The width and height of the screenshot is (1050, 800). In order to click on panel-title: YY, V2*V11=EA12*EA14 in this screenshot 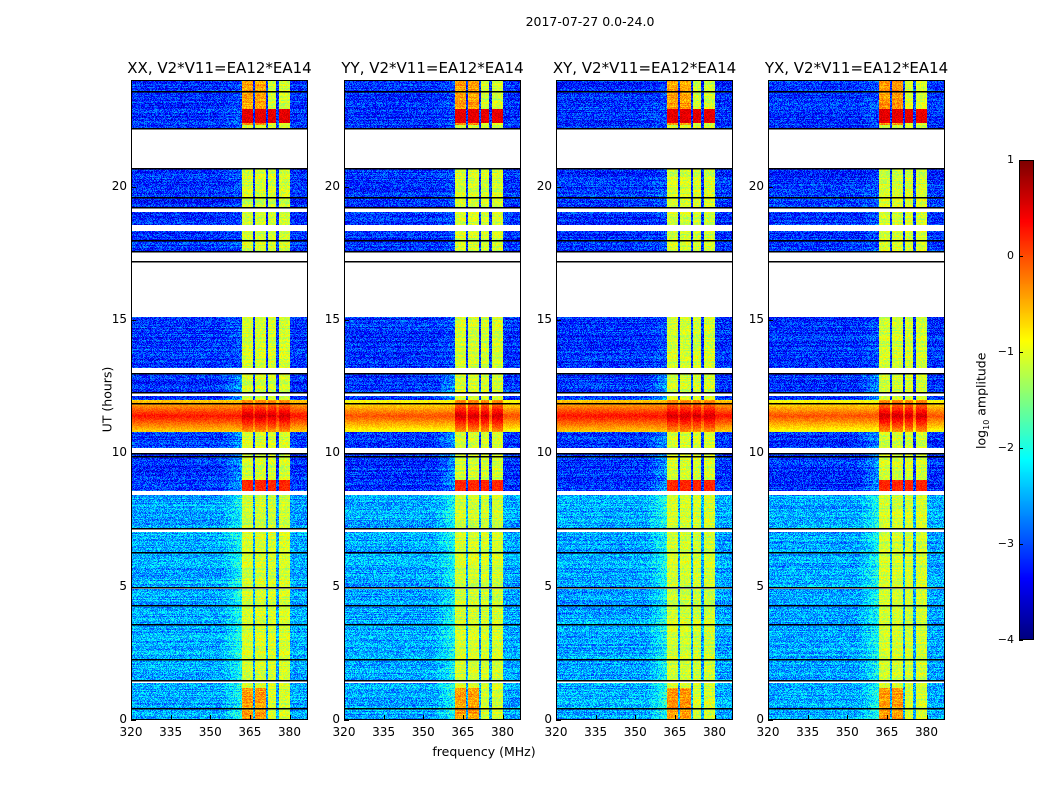, I will do `click(432, 68)`.